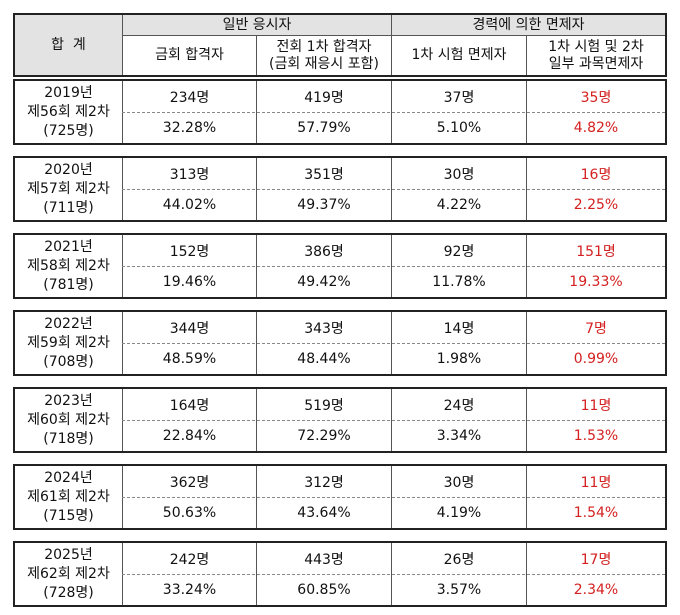  I want to click on count-cell: 16명, so click(596, 174).